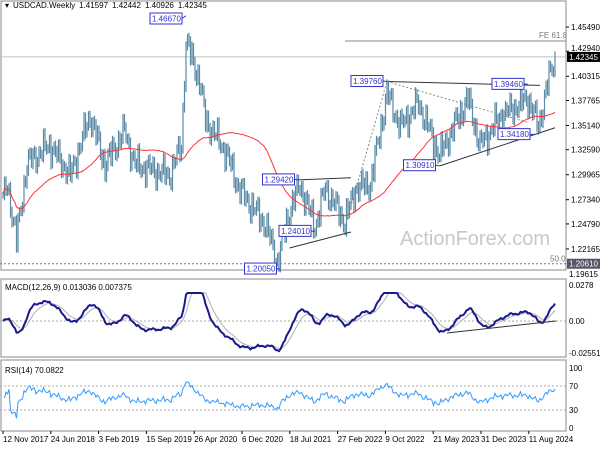 The width and height of the screenshot is (600, 450). What do you see at coordinates (325, 179) in the screenshot?
I see `triangle-upper` at bounding box center [325, 179].